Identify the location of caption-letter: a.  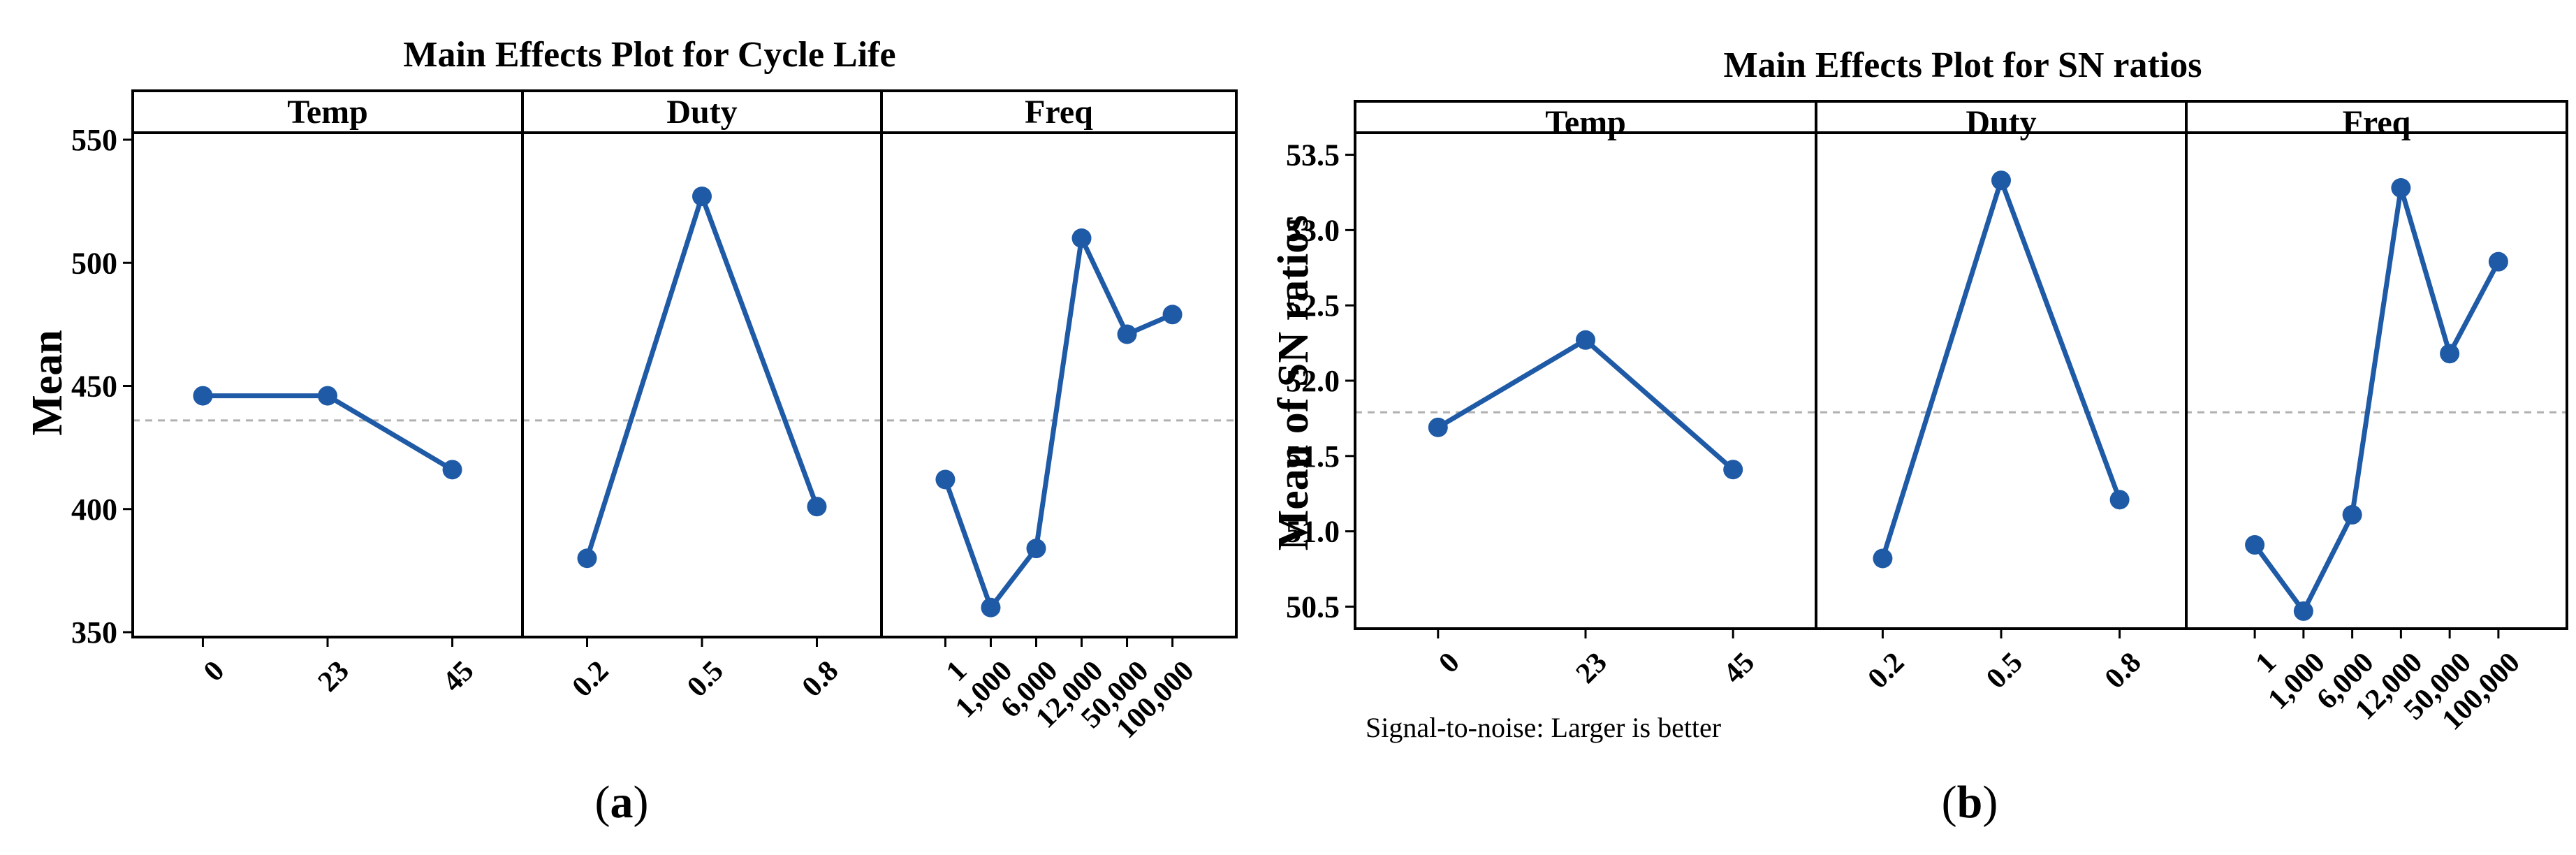
(622, 802).